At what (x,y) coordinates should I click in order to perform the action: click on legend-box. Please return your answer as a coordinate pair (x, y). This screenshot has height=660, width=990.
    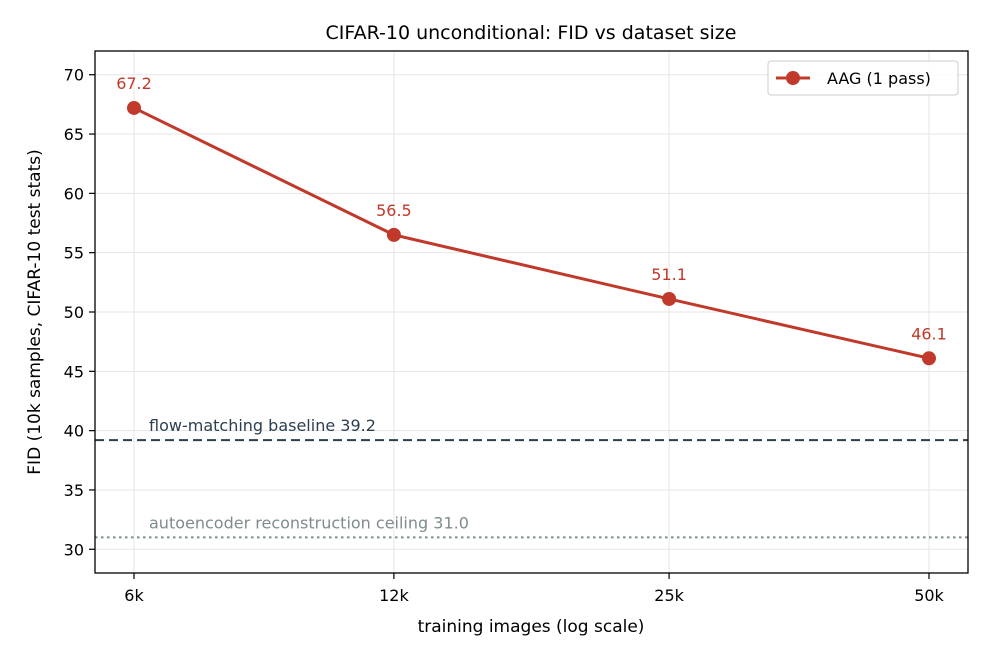
    Looking at the image, I should click on (863, 78).